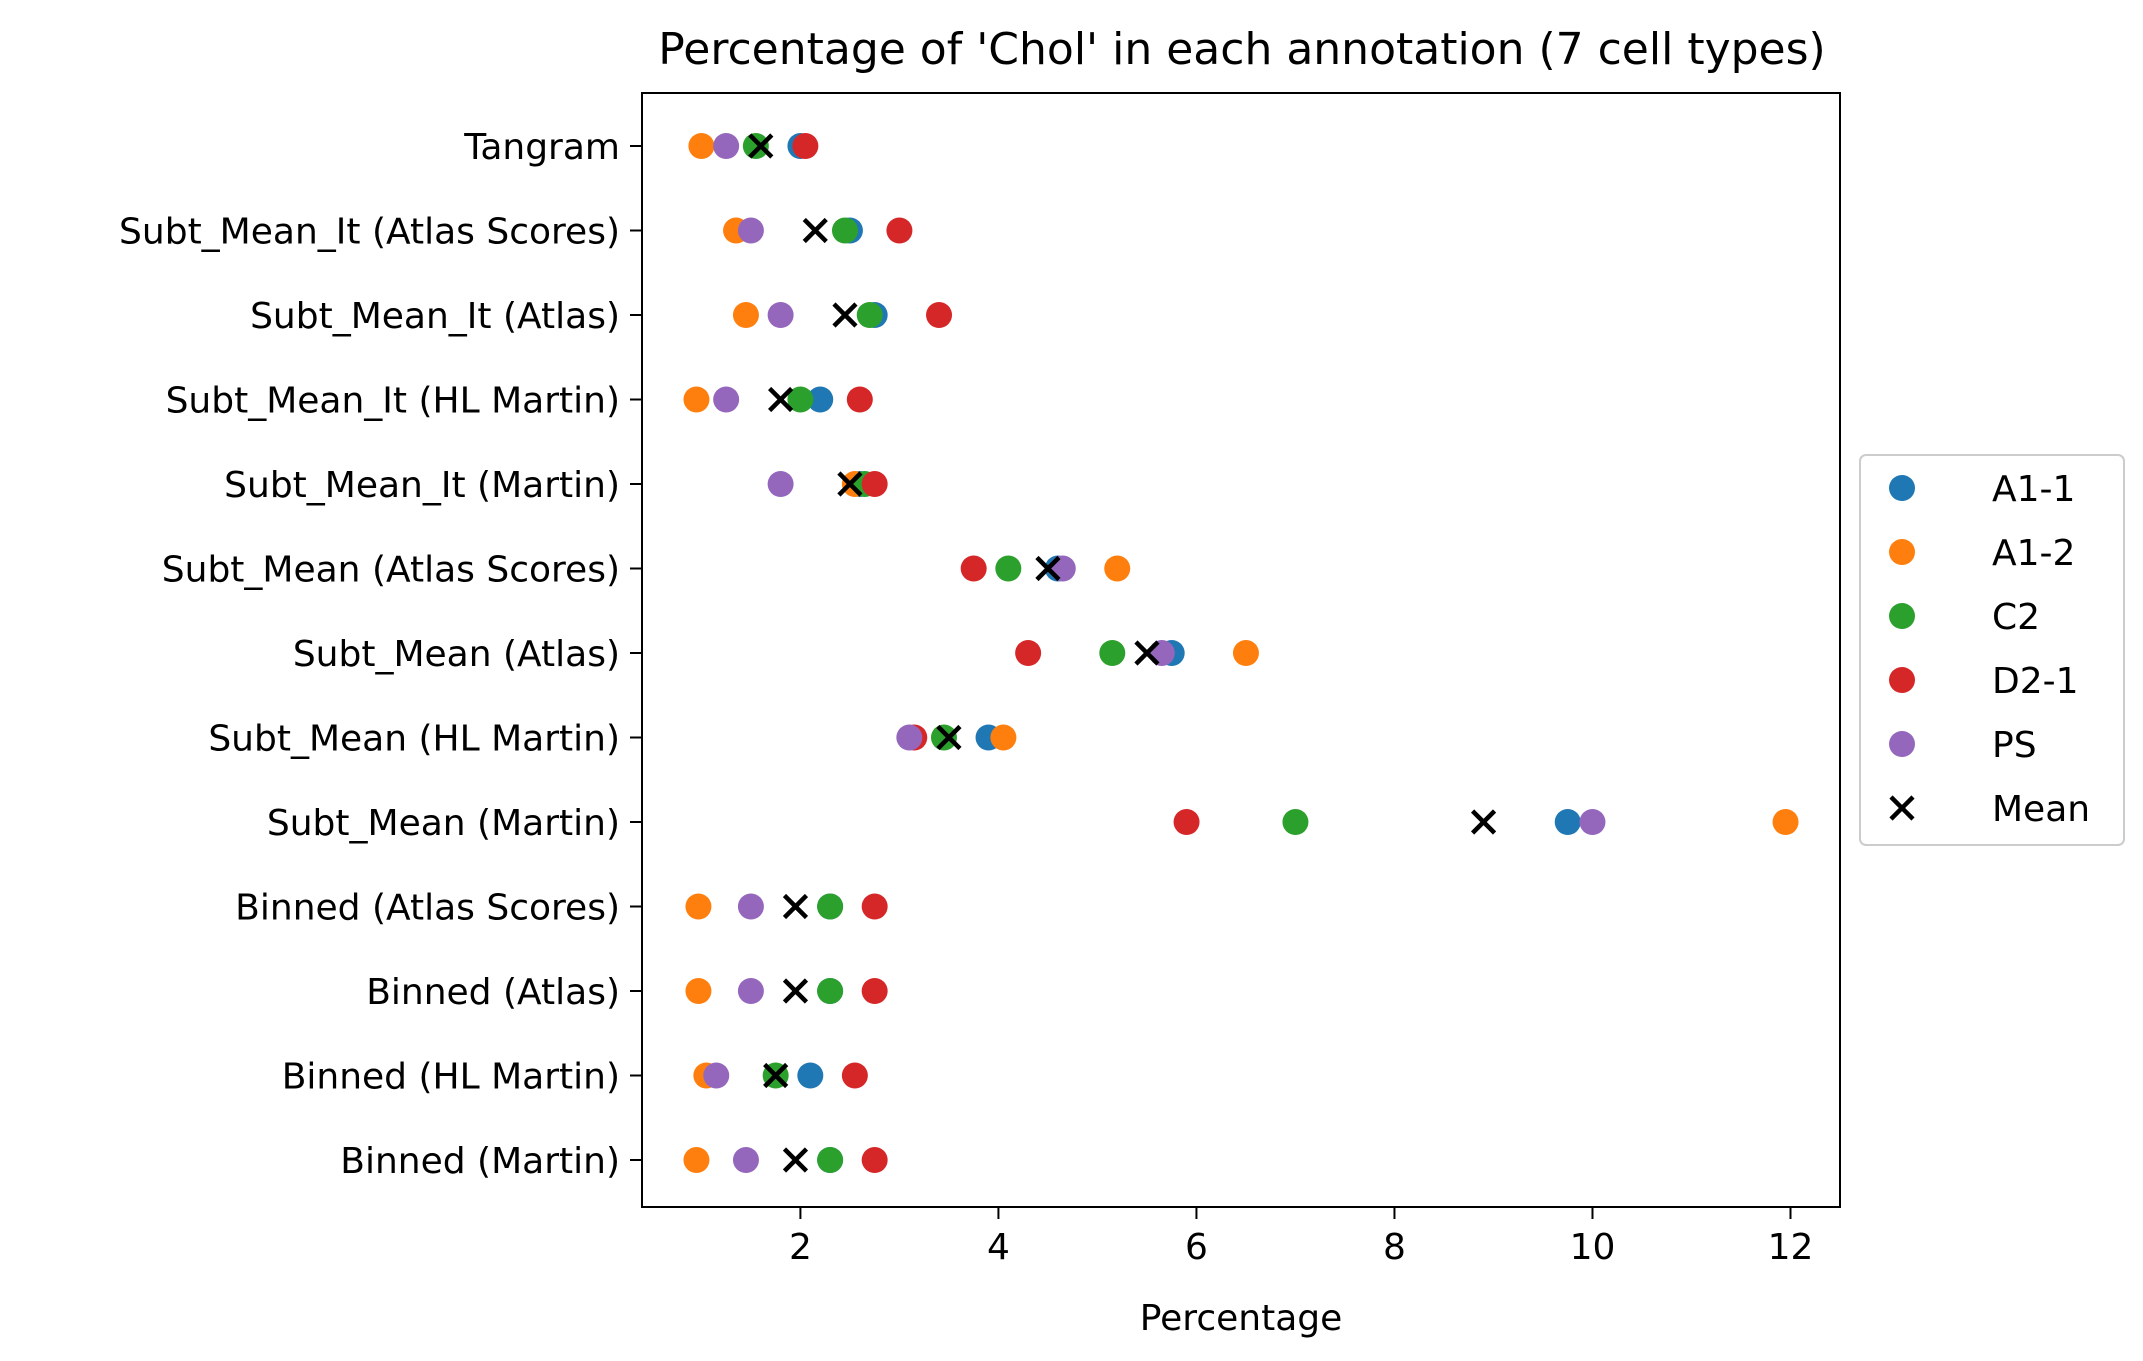 This screenshot has width=2143, height=1361. Describe the element at coordinates (541, 147) in the screenshot. I see `y-tick-label: Tangram` at that location.